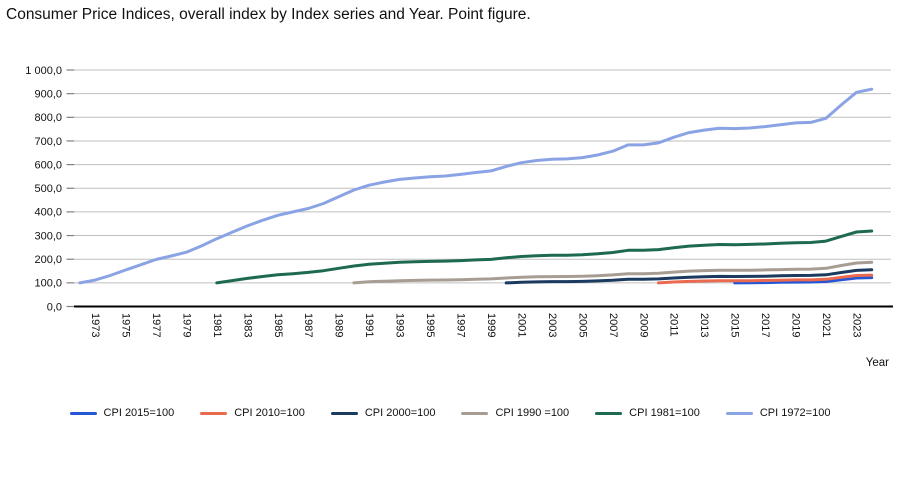 The image size is (900, 500). Describe the element at coordinates (532, 413) in the screenshot. I see `legend-item-label: CPI 1990 =100` at that location.